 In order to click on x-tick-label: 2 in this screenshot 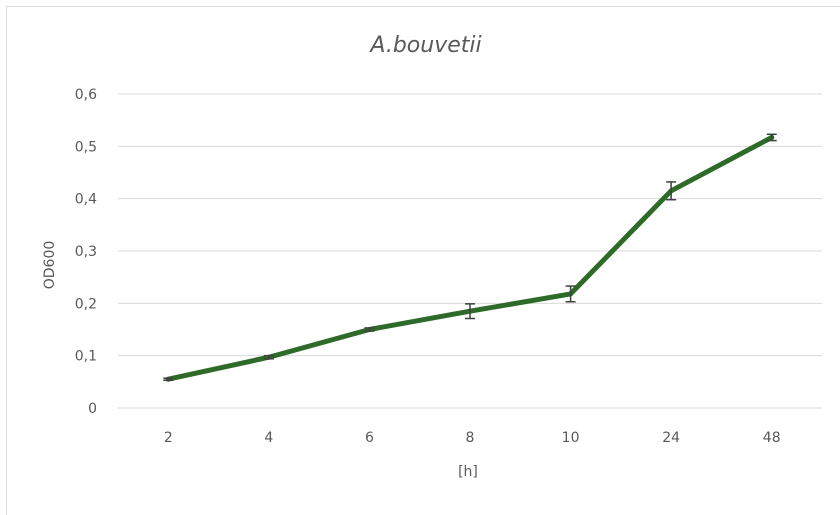, I will do `click(168, 438)`.